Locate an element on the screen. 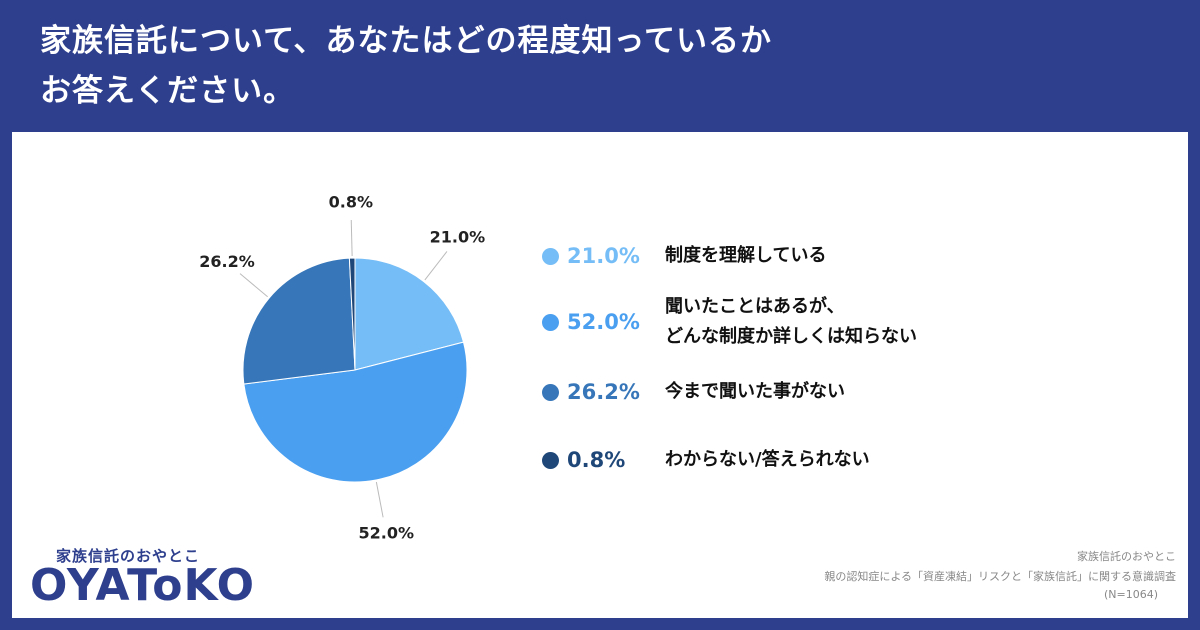 This screenshot has height=630, width=1200. legend-item: 0.8% わからない/答えられない is located at coordinates (706, 460).